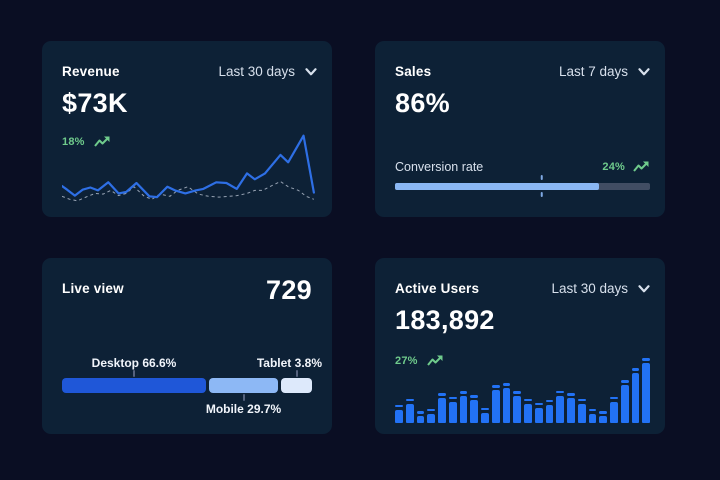 This screenshot has height=480, width=720. What do you see at coordinates (243, 409) in the screenshot?
I see `mobile-share-label: Mobile 29.7%` at bounding box center [243, 409].